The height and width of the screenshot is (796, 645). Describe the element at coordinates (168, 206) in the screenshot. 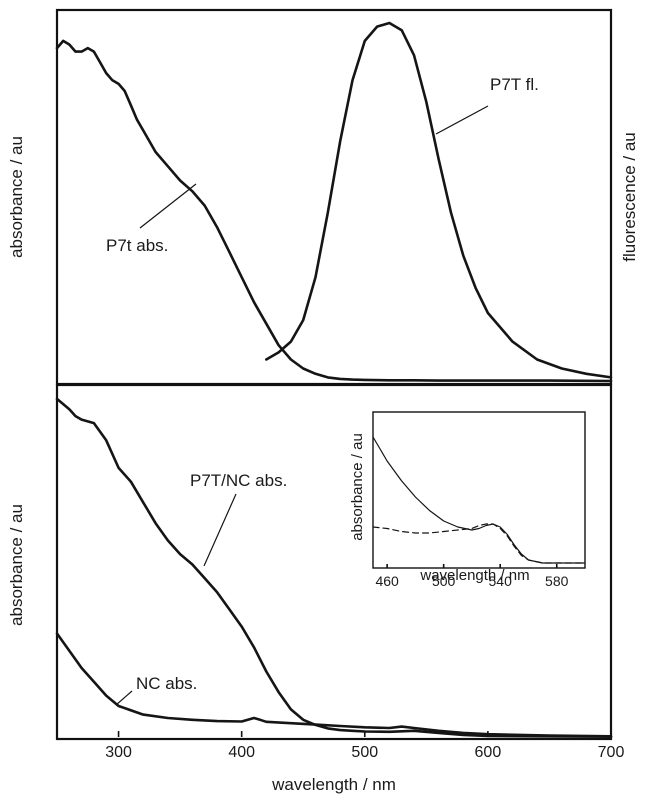

I see `p7t-abs-leader-line` at that location.